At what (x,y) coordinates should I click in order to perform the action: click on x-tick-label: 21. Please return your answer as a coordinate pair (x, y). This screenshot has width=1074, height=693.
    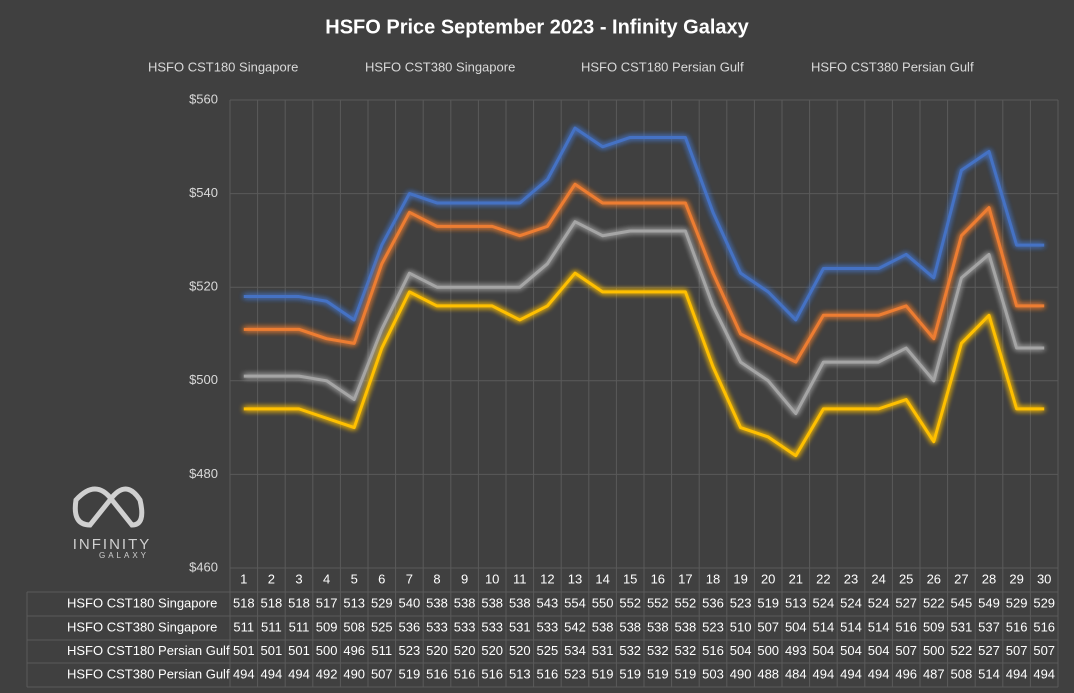
    Looking at the image, I should click on (796, 578).